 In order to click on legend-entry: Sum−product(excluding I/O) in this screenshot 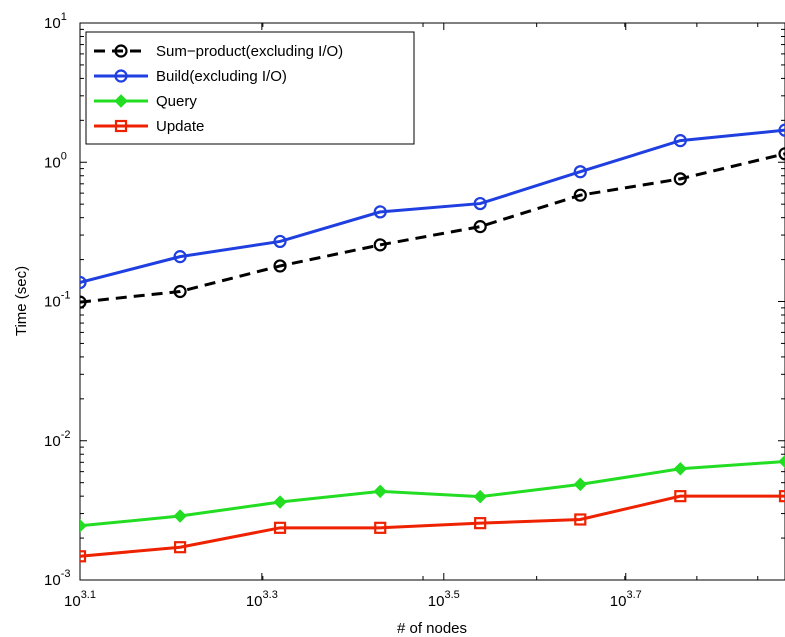, I will do `click(218, 51)`.